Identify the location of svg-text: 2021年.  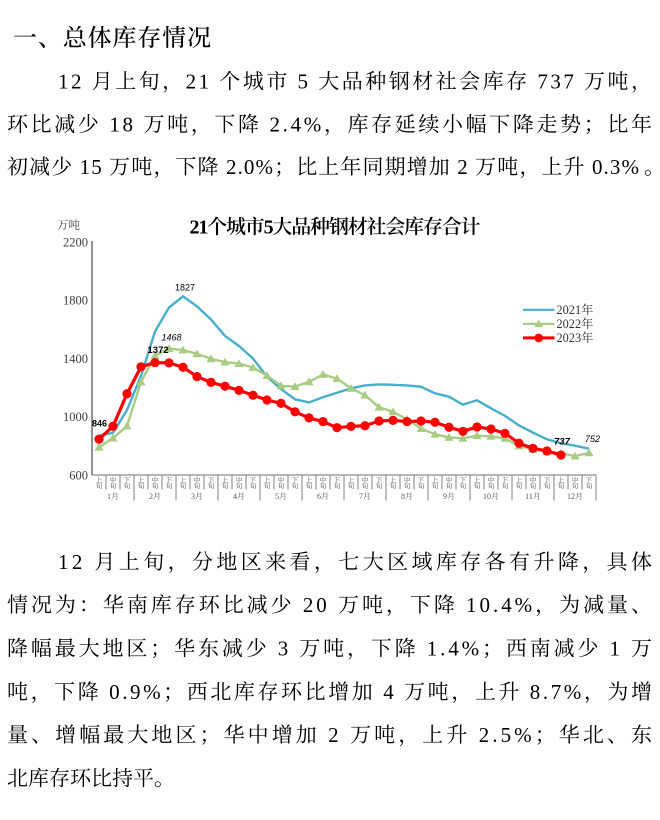
(575, 310).